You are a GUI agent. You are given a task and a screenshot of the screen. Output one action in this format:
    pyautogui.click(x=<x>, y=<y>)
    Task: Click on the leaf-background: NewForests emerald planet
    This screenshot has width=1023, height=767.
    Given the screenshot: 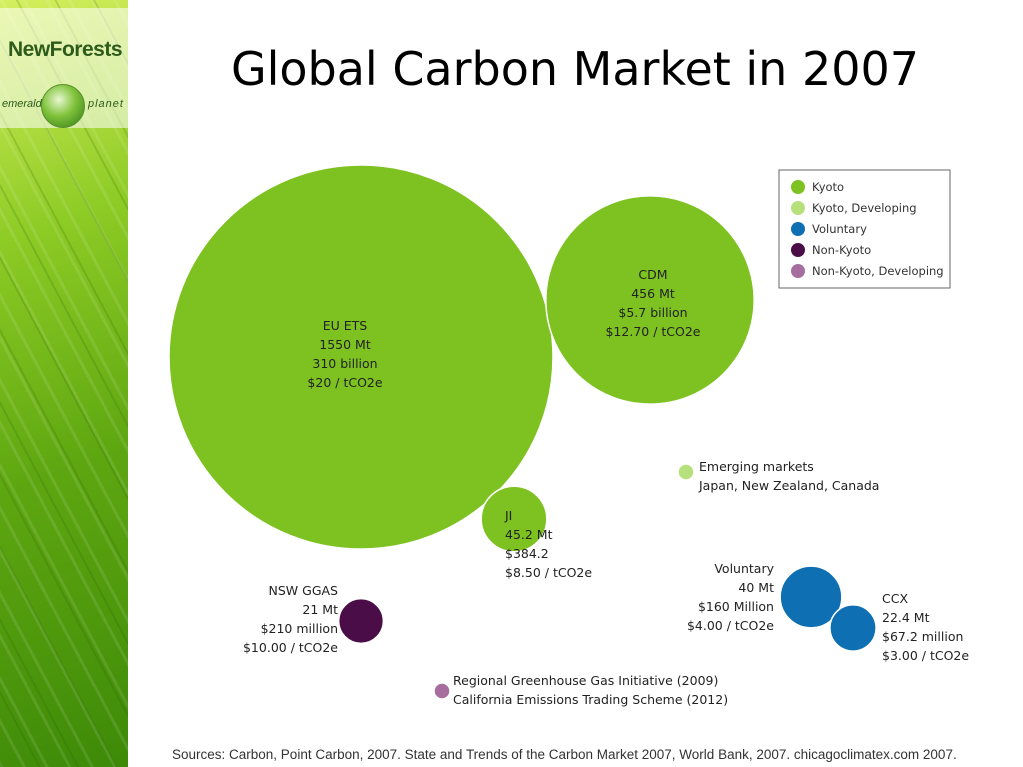 What is the action you would take?
    pyautogui.click(x=64, y=383)
    